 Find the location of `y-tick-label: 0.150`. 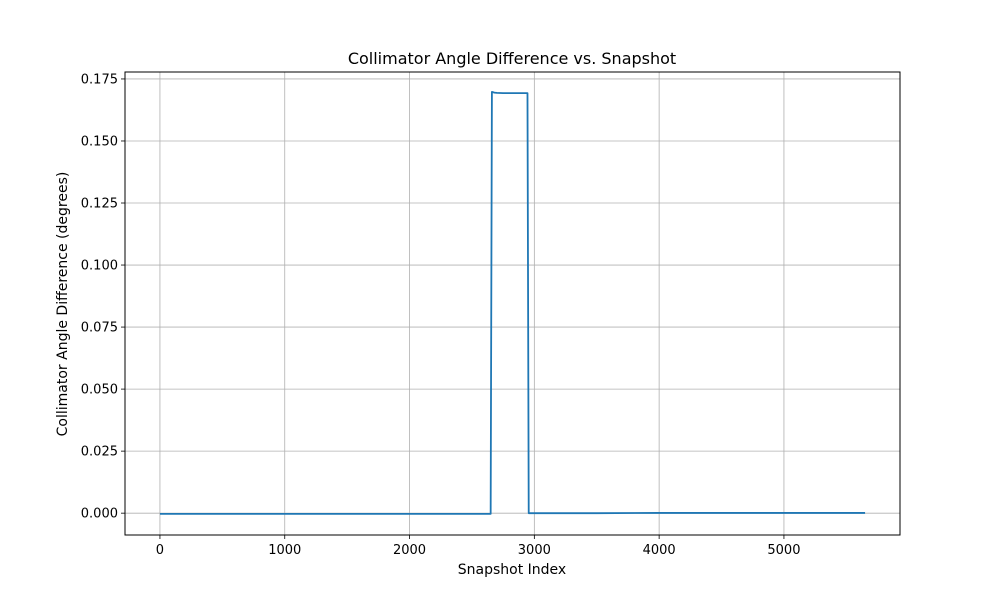

y-tick-label: 0.150 is located at coordinates (99, 141).